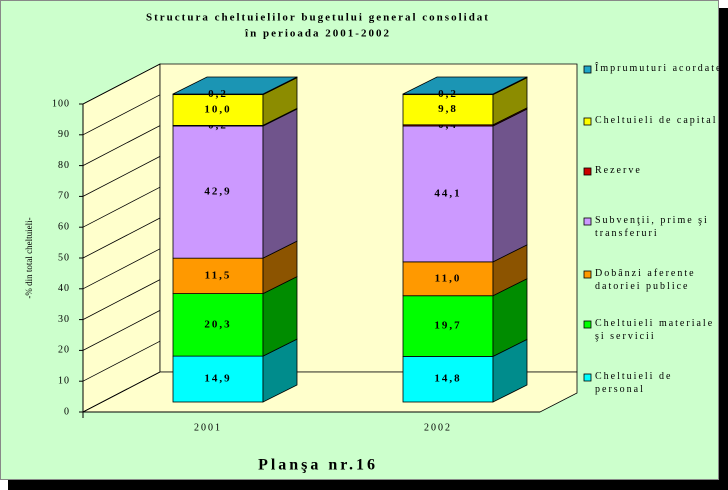  Describe the element at coordinates (448, 109) in the screenshot. I see `data-label: 9,8` at that location.